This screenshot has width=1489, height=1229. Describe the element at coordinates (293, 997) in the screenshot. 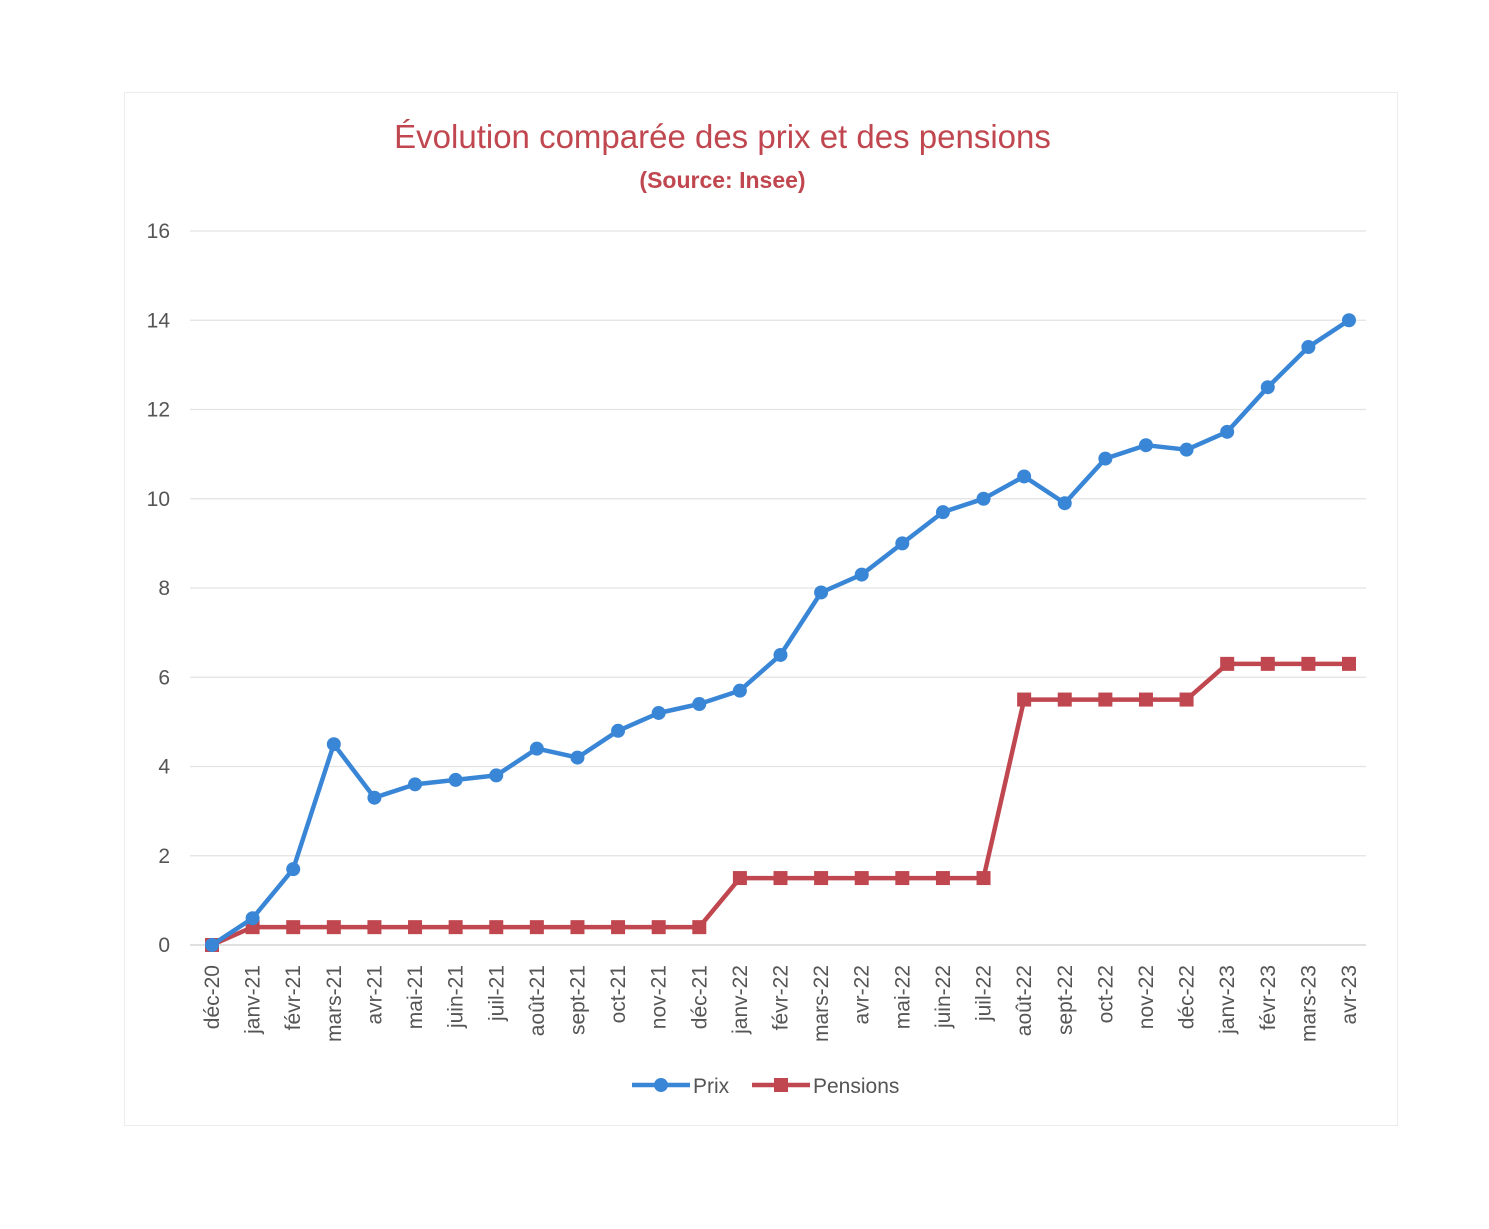

I see `x-tick-label: févr-21` at that location.